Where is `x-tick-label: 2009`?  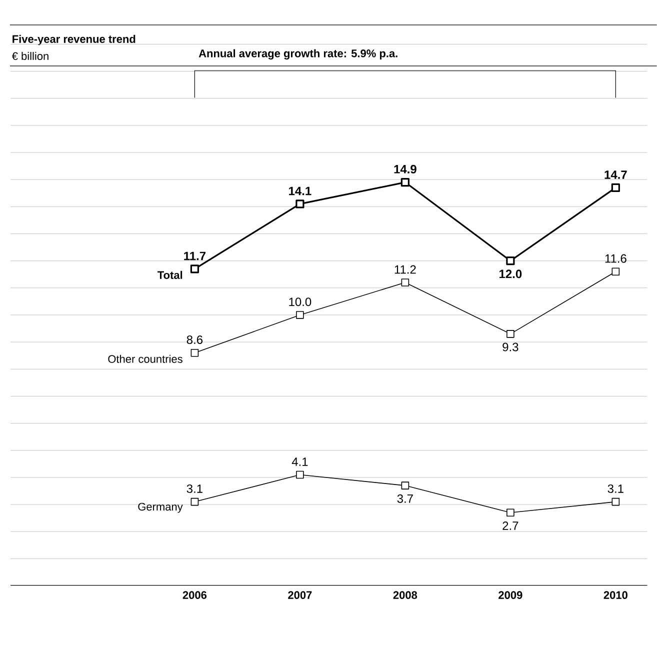
x-tick-label: 2009 is located at coordinates (510, 595).